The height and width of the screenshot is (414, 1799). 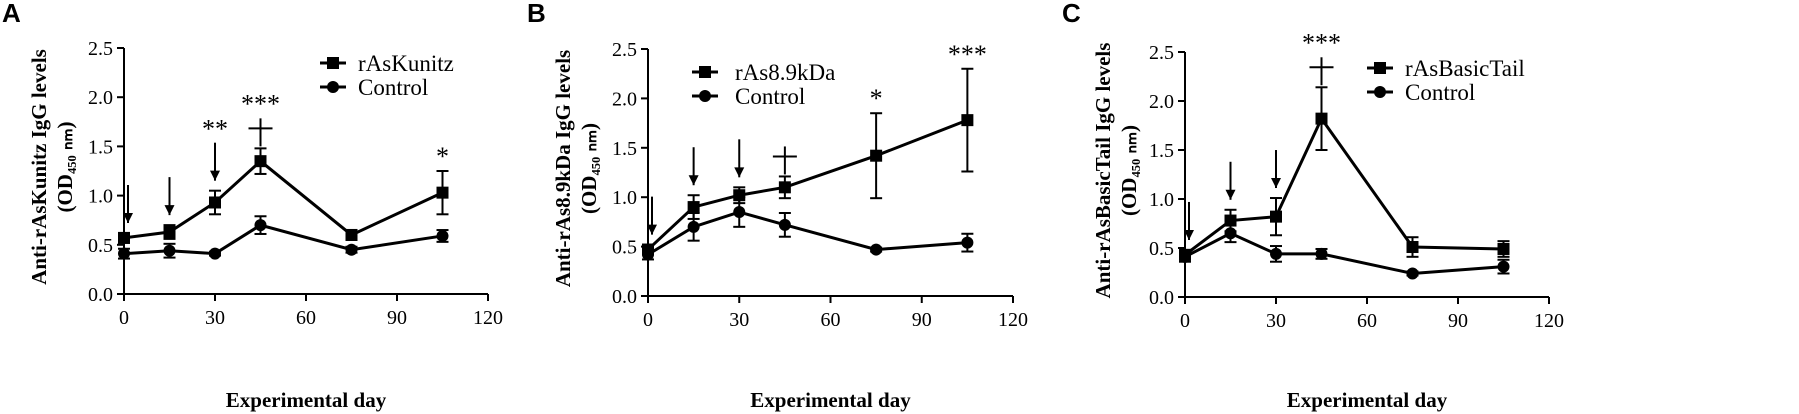 What do you see at coordinates (563, 168) in the screenshot?
I see `y-axis-title: Anti-rAs8.9kDa IgG levels` at bounding box center [563, 168].